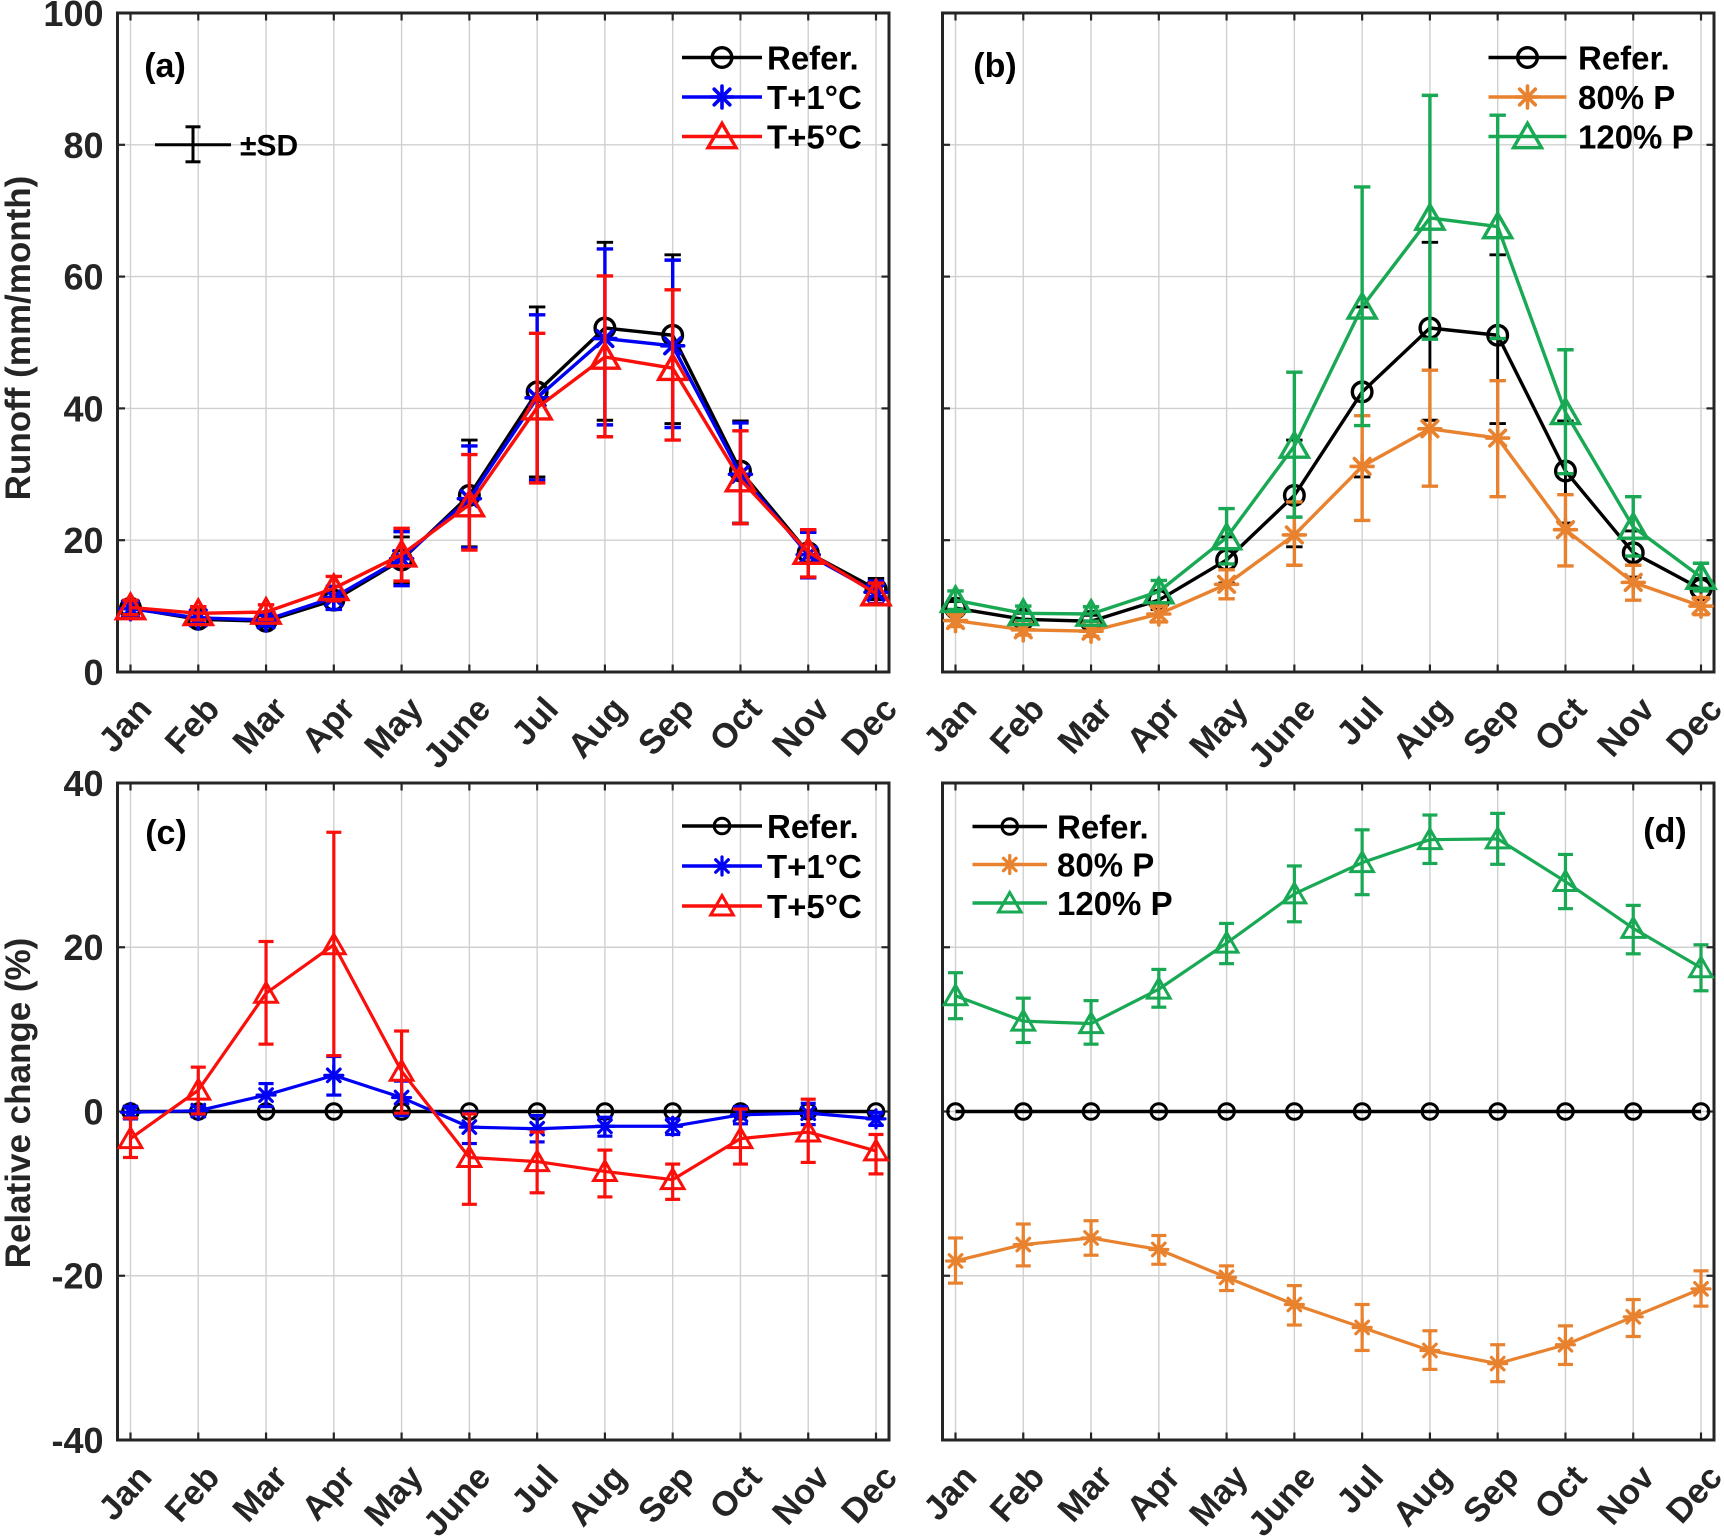 The image size is (1724, 1536). Describe the element at coordinates (165, 66) in the screenshot. I see `svg-text: (a)` at that location.